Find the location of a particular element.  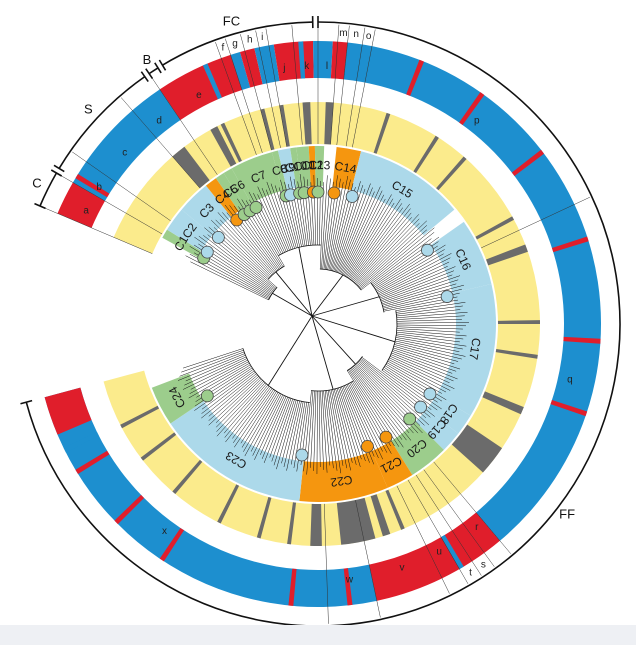

group-label-fc: FC is located at coordinates (231, 21).